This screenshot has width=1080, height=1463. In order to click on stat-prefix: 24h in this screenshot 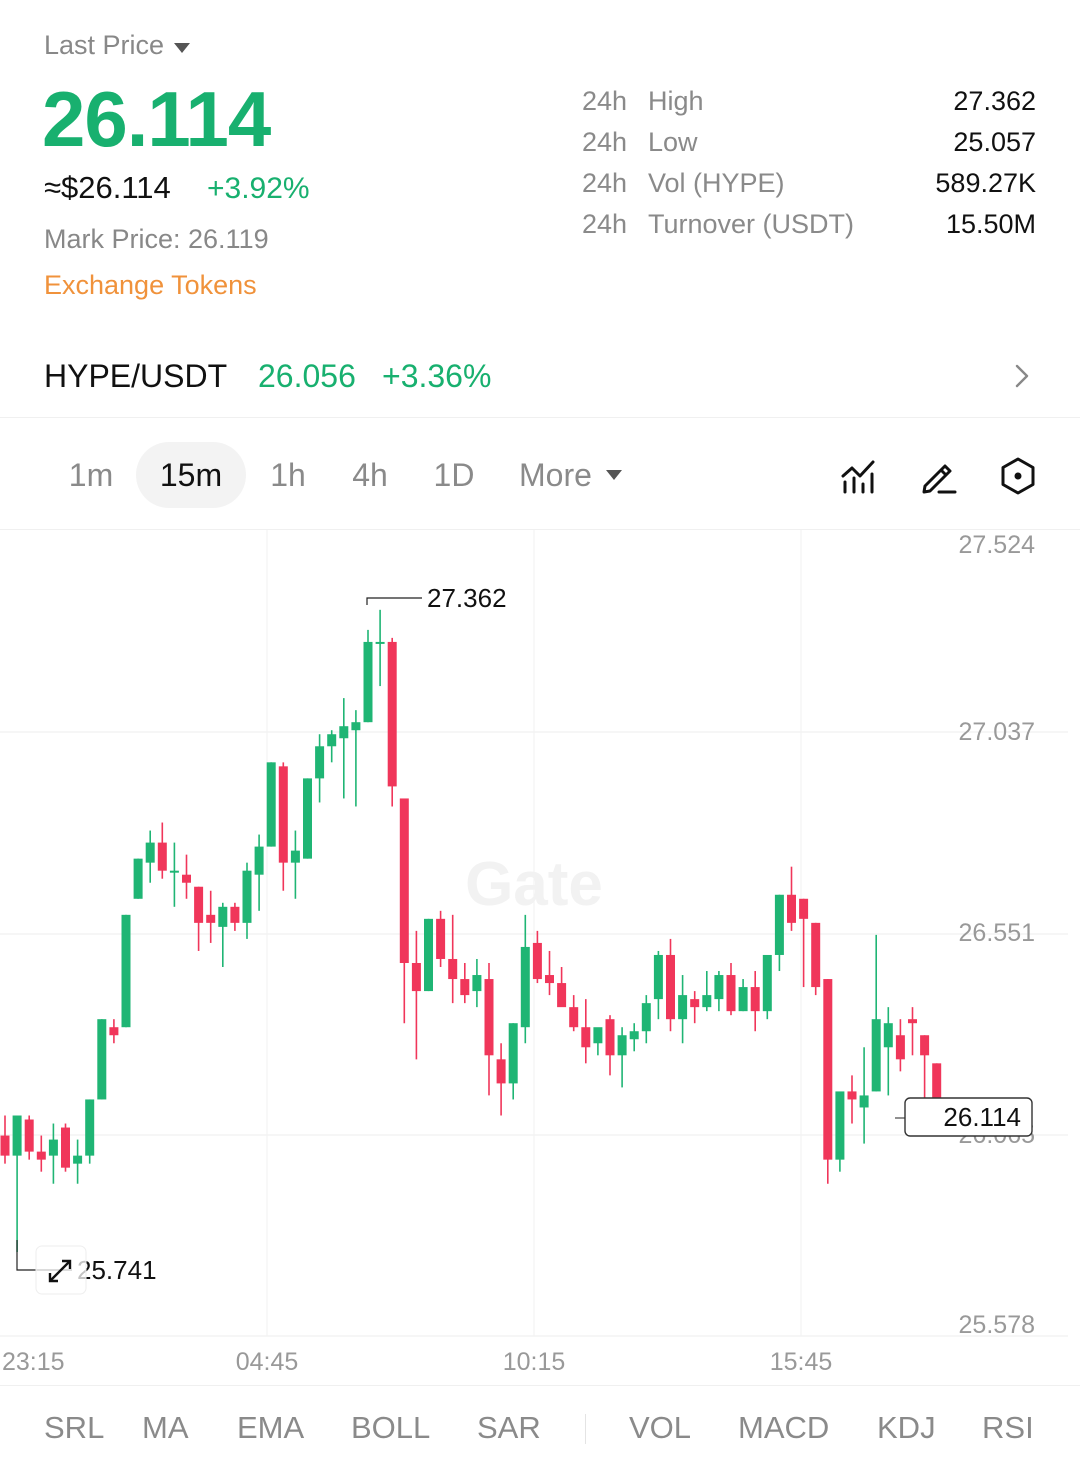, I will do `click(605, 142)`.